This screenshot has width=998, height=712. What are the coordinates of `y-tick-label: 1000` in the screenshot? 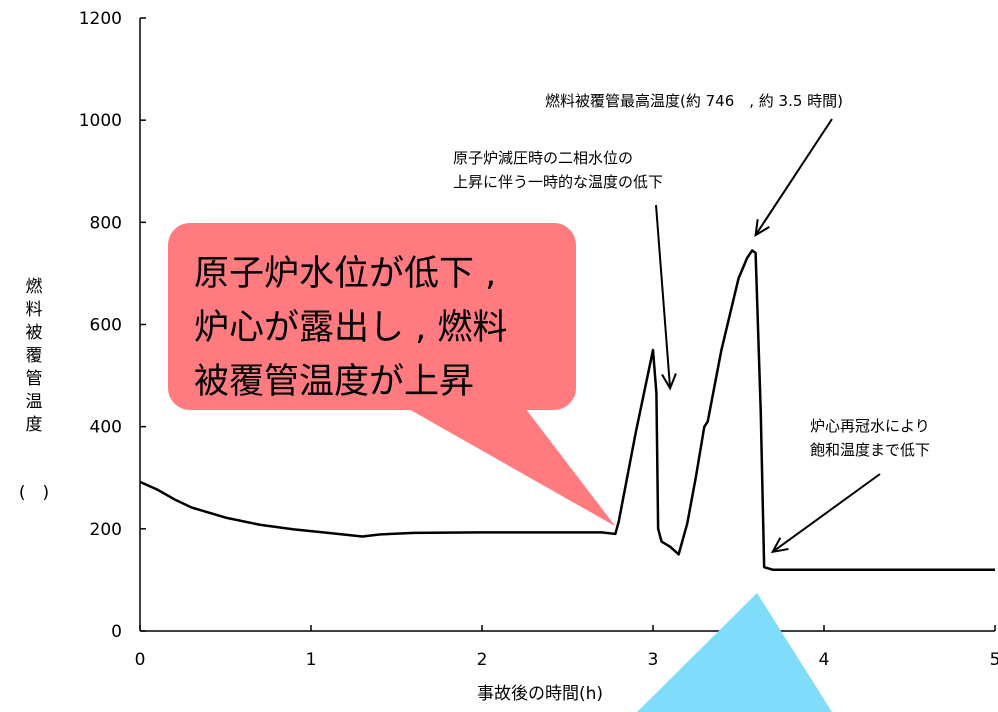 It's located at (100, 121).